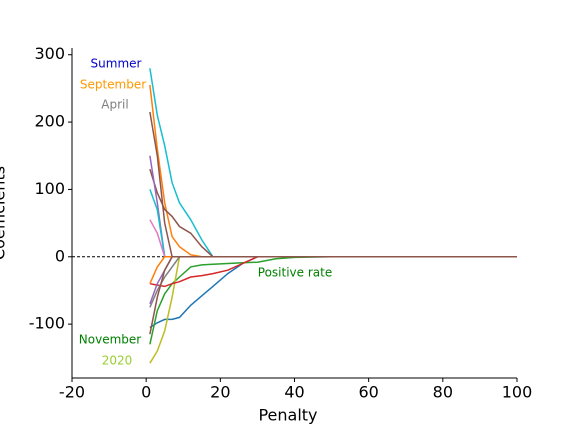 The width and height of the screenshot is (576, 432). I want to click on x-tick-label: 80, so click(443, 392).